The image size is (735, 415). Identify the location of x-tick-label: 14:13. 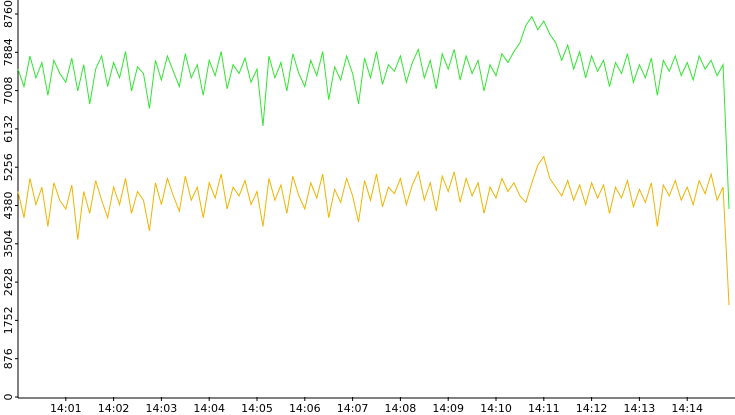
(640, 408).